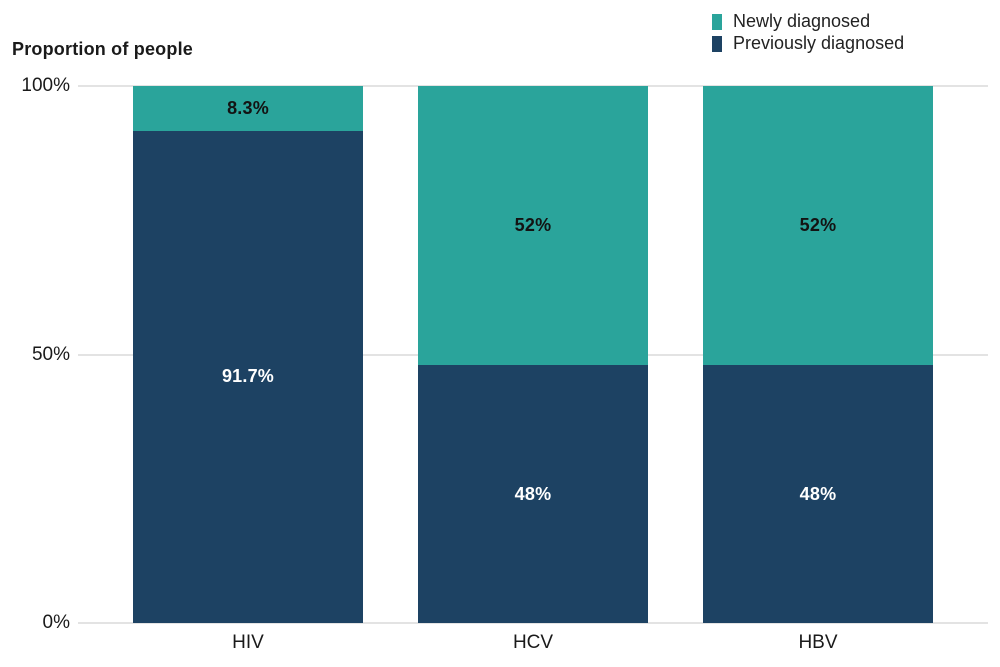 This screenshot has height=667, width=1000. Describe the element at coordinates (717, 21) in the screenshot. I see `legend-swatch-newly-icon` at that location.